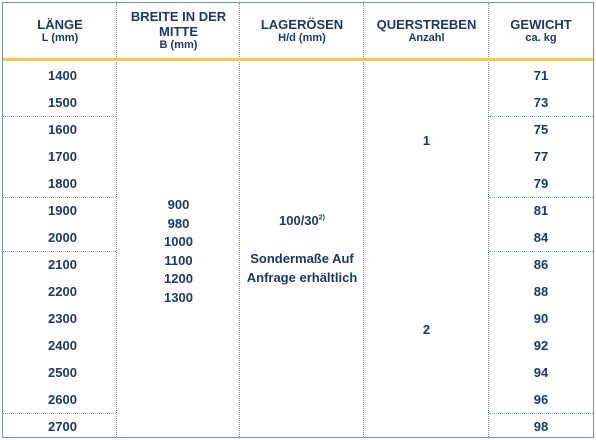  What do you see at coordinates (541, 318) in the screenshot?
I see `weight-cell: 90` at bounding box center [541, 318].